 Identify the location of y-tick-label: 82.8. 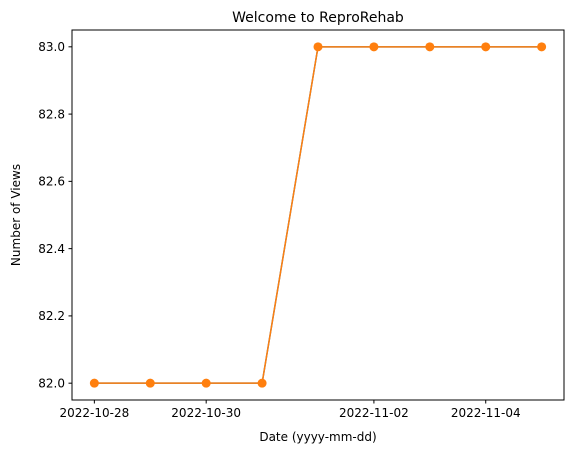
(51, 114).